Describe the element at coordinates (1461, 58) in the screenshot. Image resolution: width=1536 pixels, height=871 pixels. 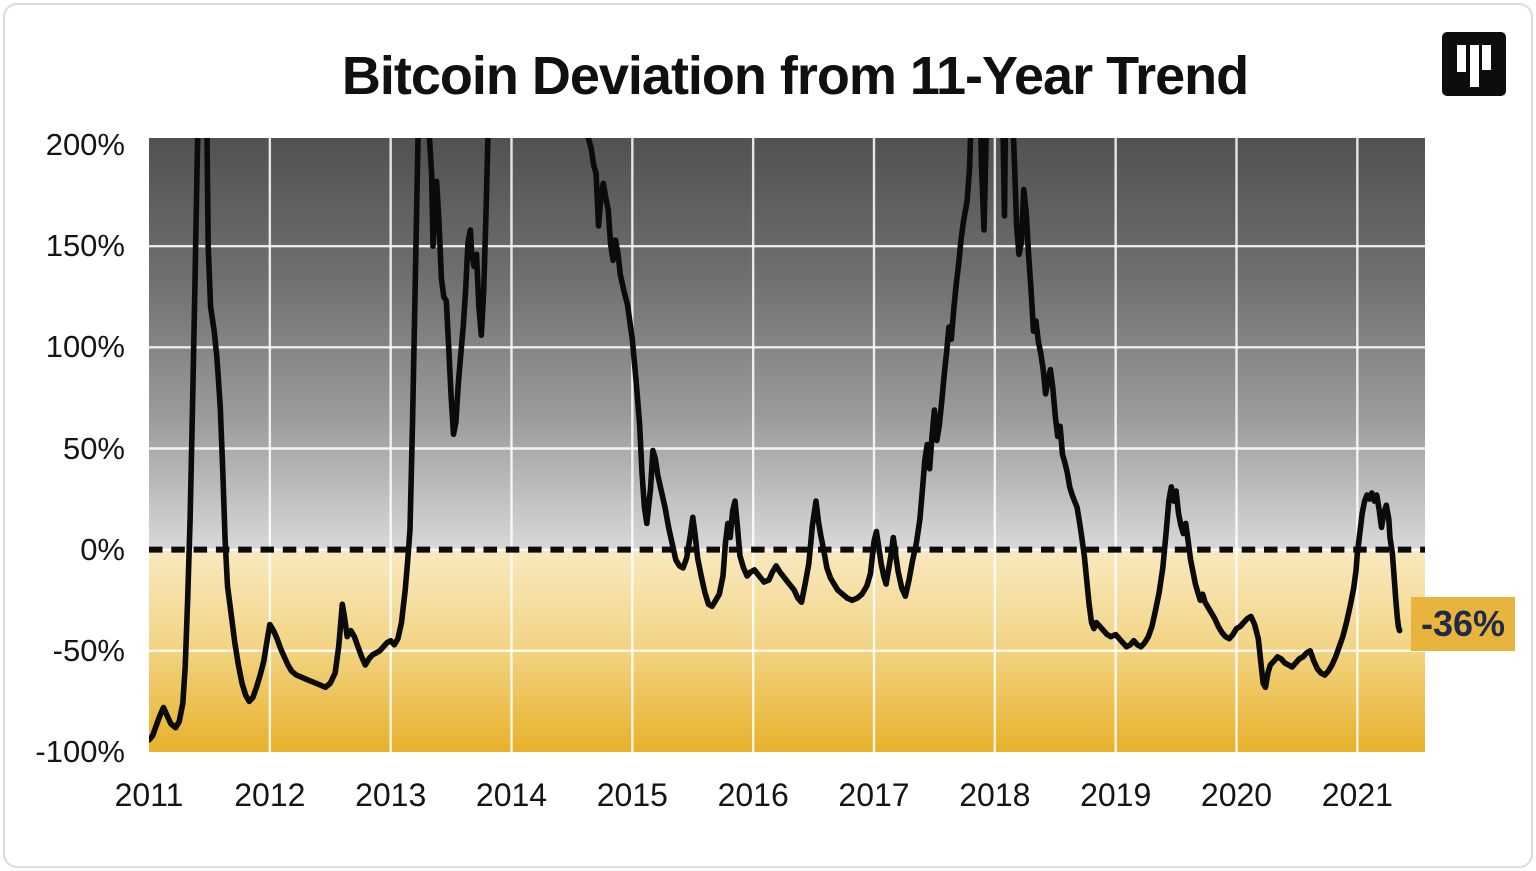
I see `logo-bar-left` at that location.